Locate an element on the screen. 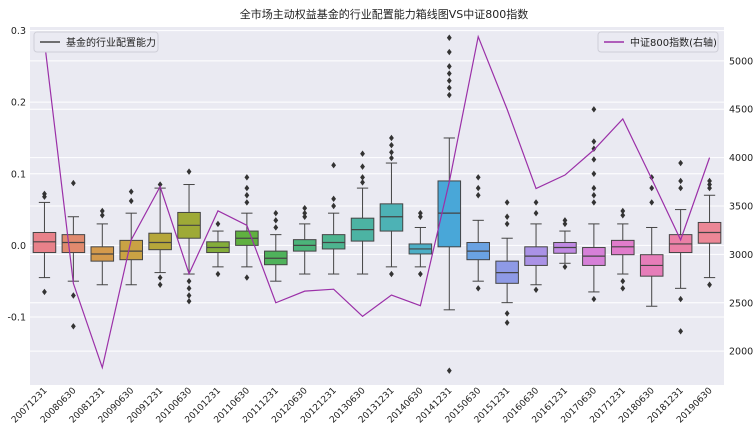 This screenshot has width=756, height=445. legend-left-label: 基金的行业配置能力 is located at coordinates (111, 42).